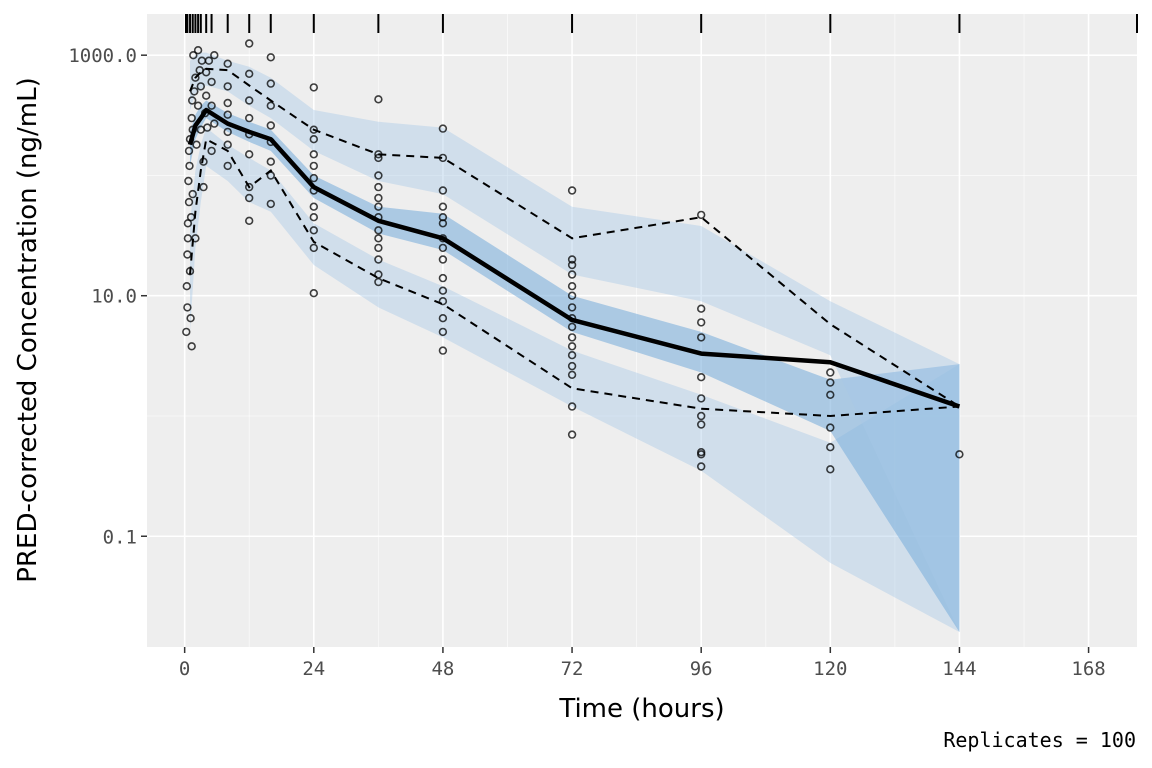 The height and width of the screenshot is (768, 1152). I want to click on y-axis: 0.1 10.0 1000.0, so click(107, 296).